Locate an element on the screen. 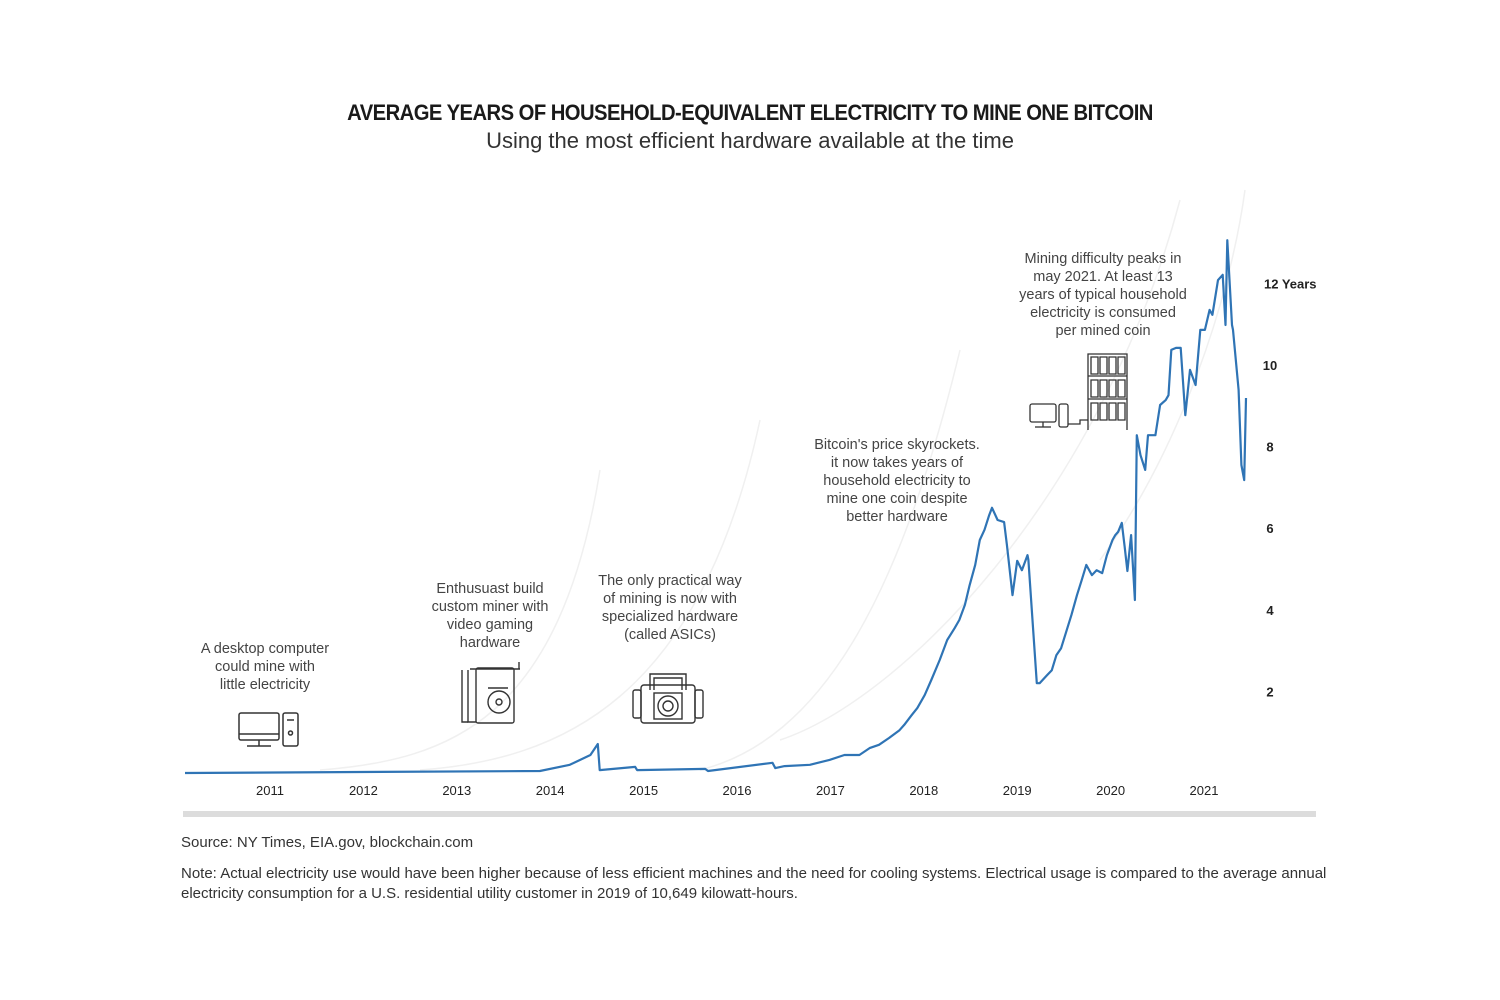  annotation-line: better hardware is located at coordinates (897, 517).